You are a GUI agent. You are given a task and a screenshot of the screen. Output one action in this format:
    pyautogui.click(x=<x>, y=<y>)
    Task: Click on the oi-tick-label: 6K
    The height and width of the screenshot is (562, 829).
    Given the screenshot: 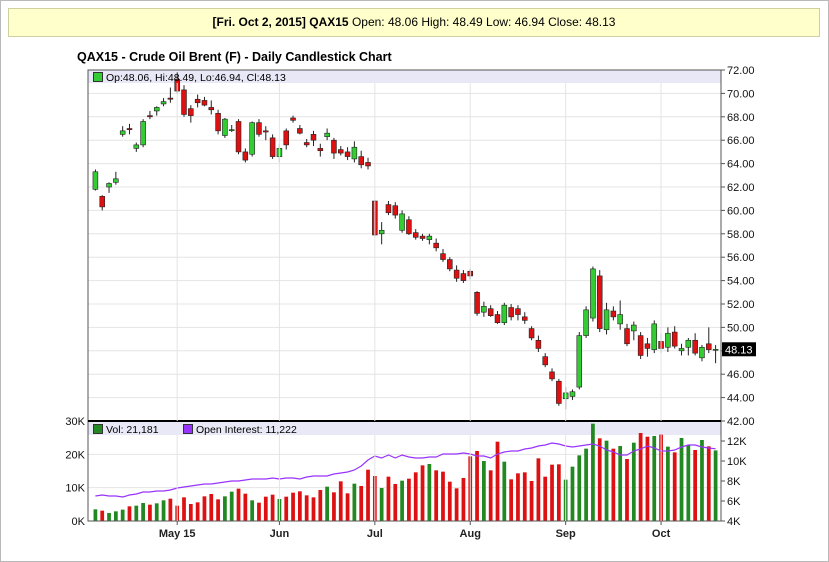 What is the action you would take?
    pyautogui.click(x=734, y=502)
    